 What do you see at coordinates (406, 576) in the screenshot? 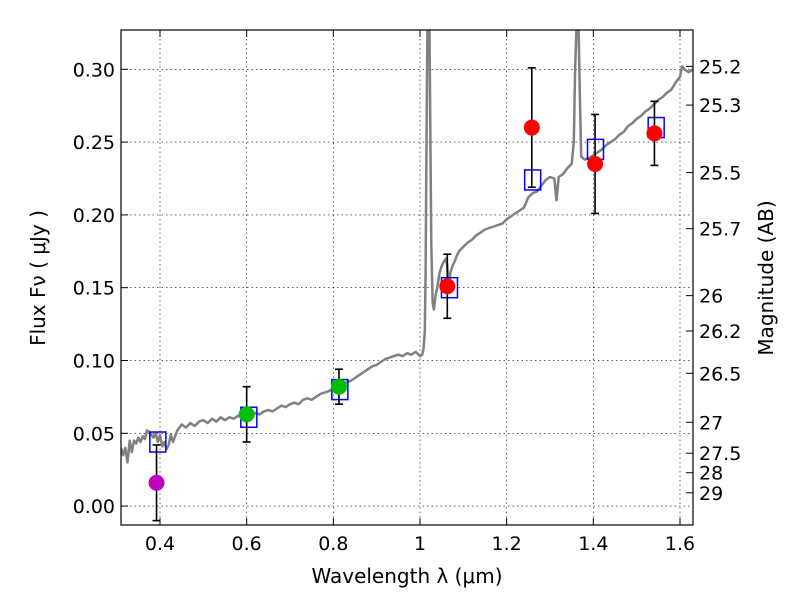
I see `x-axis-label: Wavelength λ (μm)` at bounding box center [406, 576].